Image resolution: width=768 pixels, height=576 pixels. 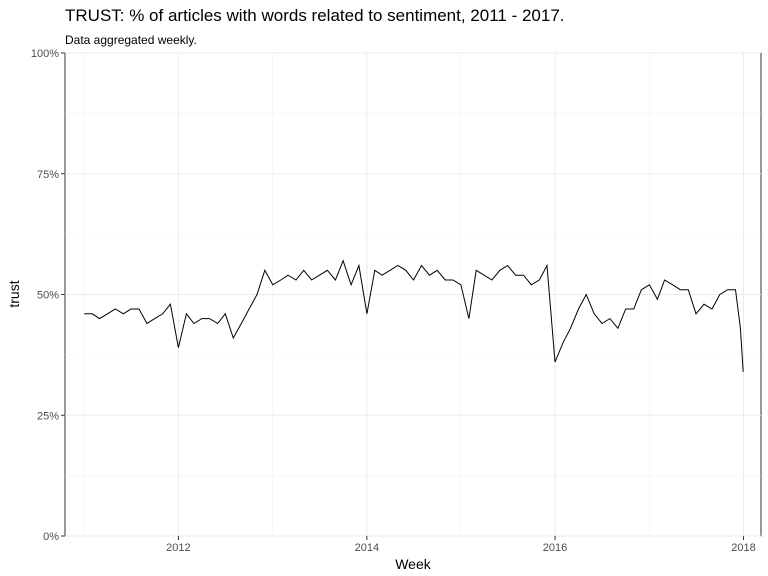 I want to click on y-tick-label: 0%, so click(x=51, y=537).